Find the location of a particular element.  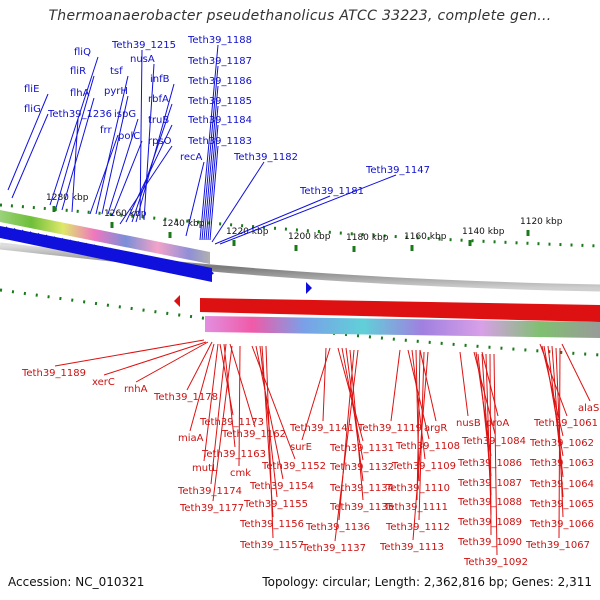

reverse-gene-label: surE is located at coordinates (301, 447).